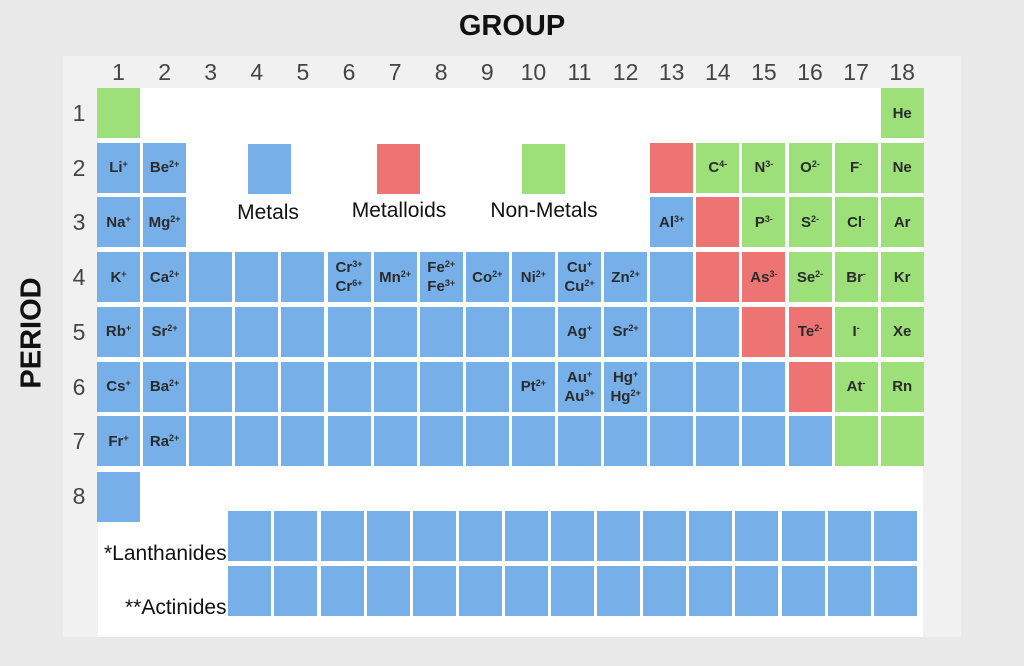  I want to click on ion-symbol: Cu, so click(576, 268).